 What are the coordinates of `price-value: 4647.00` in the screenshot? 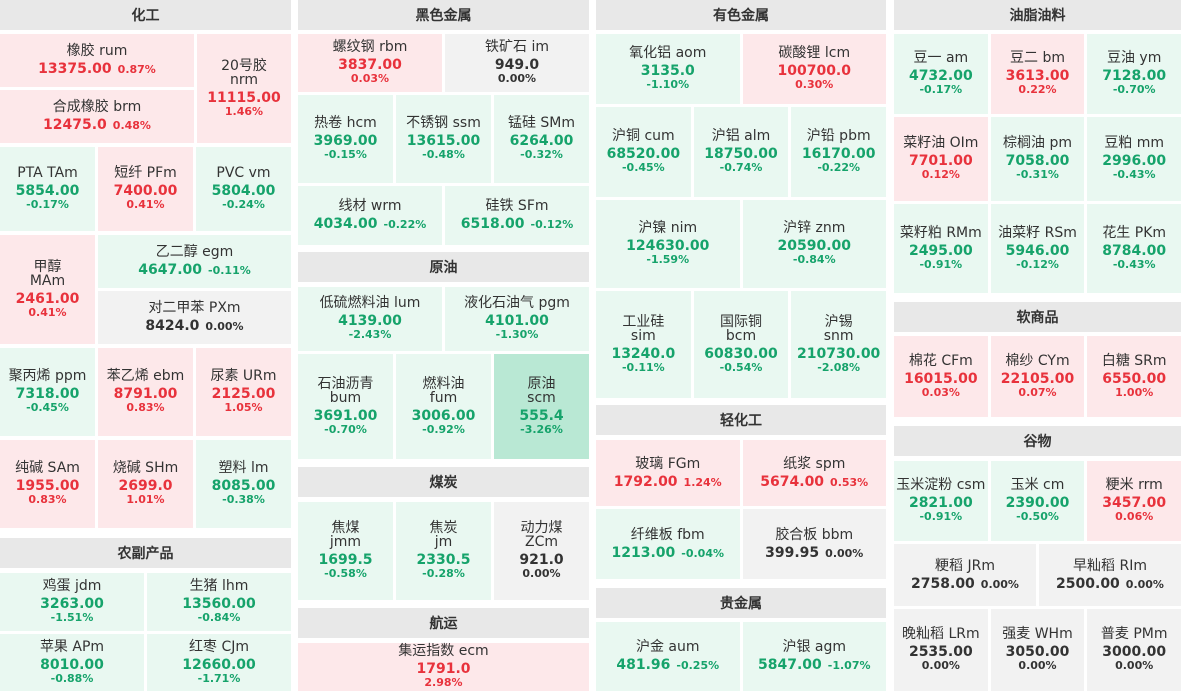 It's located at (170, 270).